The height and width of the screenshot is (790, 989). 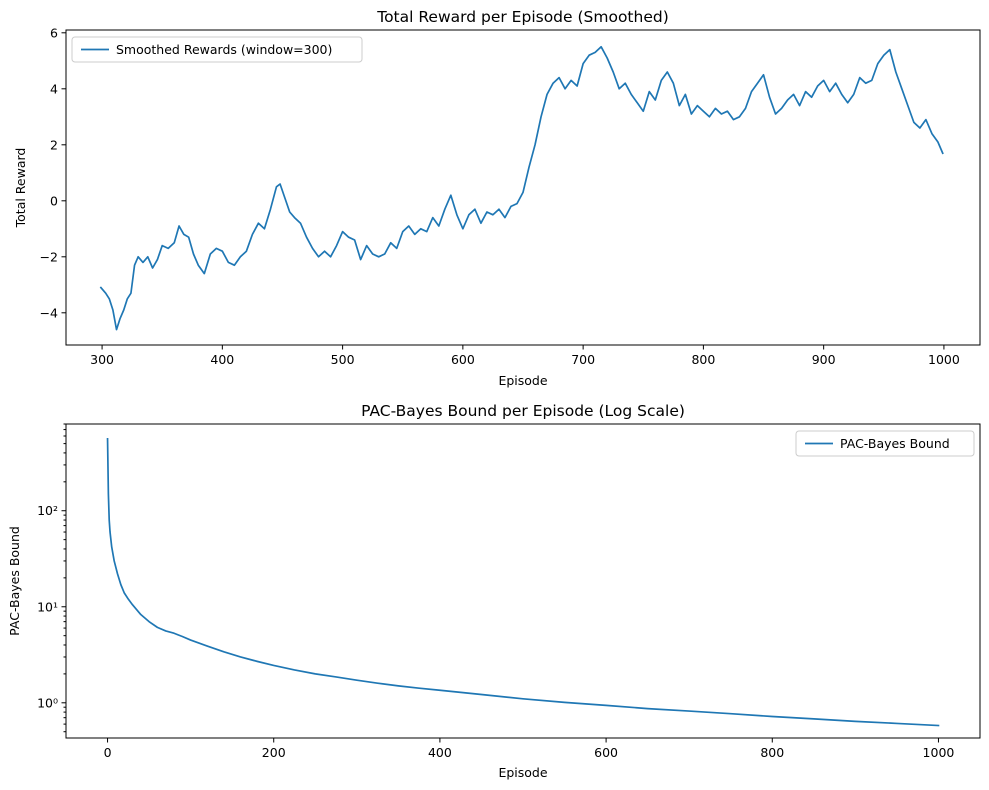 What do you see at coordinates (343, 359) in the screenshot?
I see `x-tick-label: 500` at bounding box center [343, 359].